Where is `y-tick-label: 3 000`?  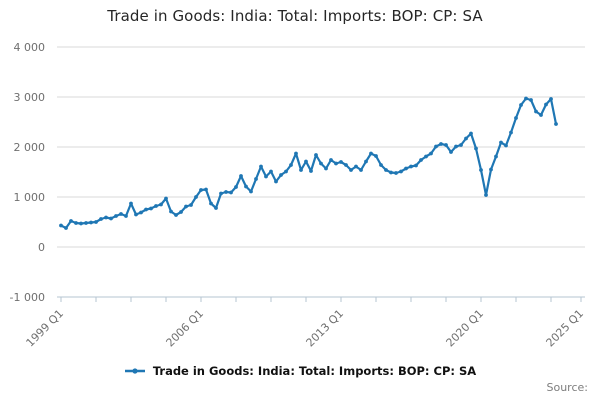 y-tick-label: 3 000 is located at coordinates (30, 97).